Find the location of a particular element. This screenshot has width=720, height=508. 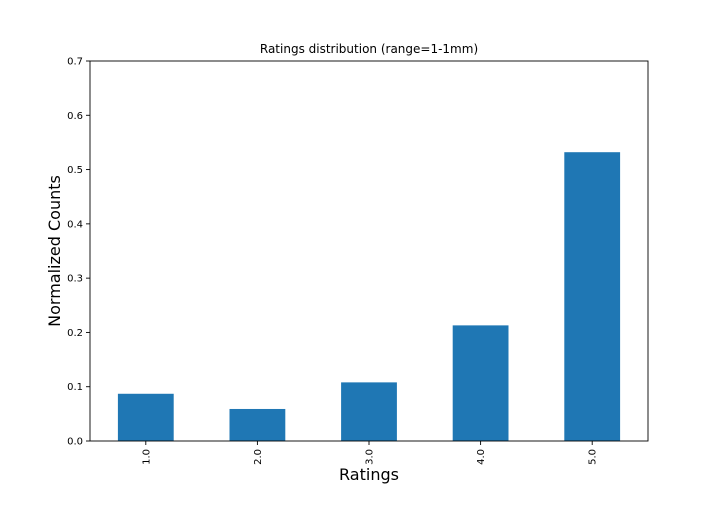

y-tick-label: 0.3 is located at coordinates (75, 279).